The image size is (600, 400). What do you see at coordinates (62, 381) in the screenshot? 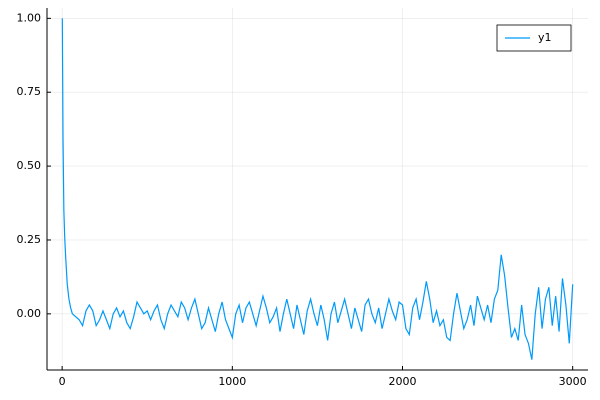
I see `x-tick-label: 0` at bounding box center [62, 381].